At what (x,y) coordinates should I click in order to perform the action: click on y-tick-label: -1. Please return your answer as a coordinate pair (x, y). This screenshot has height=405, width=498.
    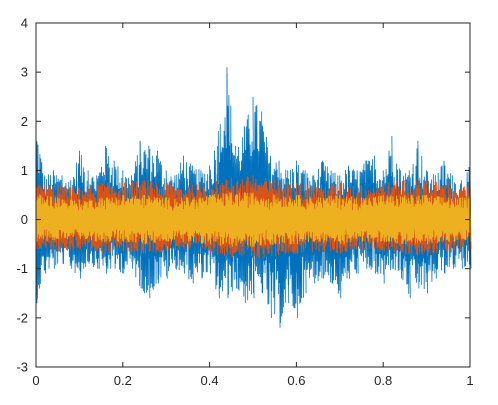
    Looking at the image, I should click on (22, 268).